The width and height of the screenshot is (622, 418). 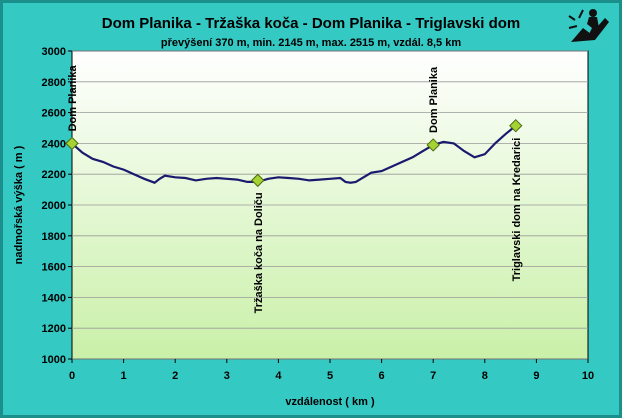 I want to click on y-tick-label: 2800, so click(x=54, y=83).